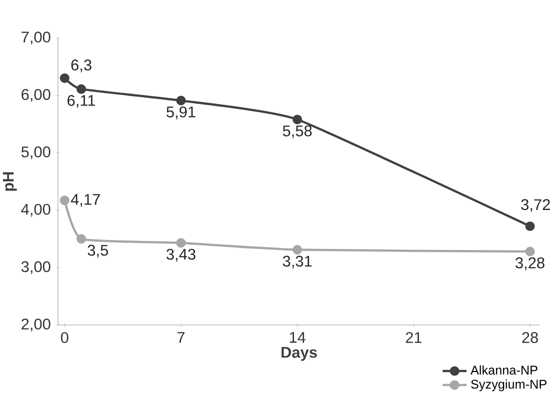  I want to click on y-axis-title: pH, so click(9, 181).